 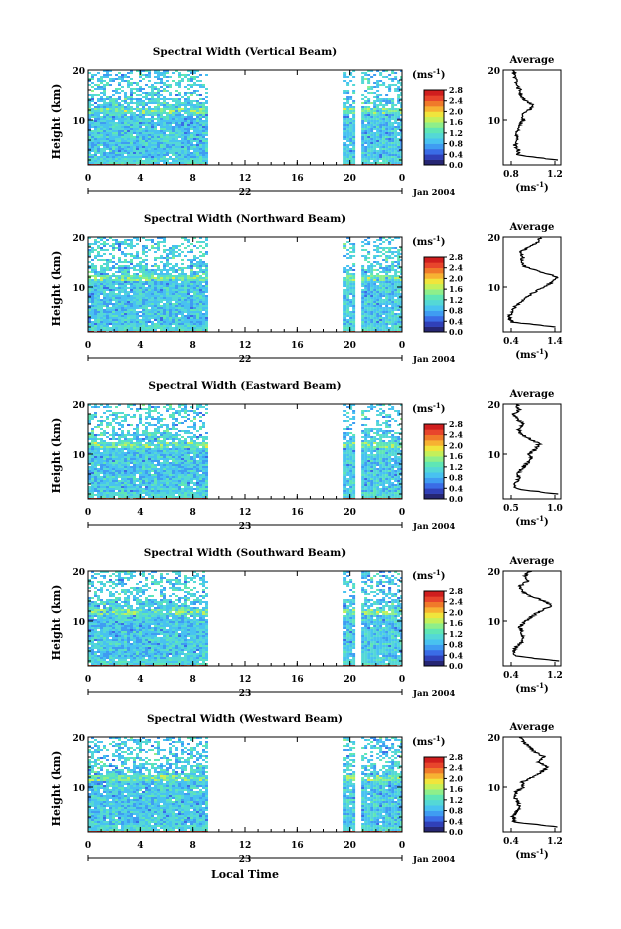 What do you see at coordinates (434, 260) in the screenshot?
I see `colorbar-swatch` at bounding box center [434, 260].